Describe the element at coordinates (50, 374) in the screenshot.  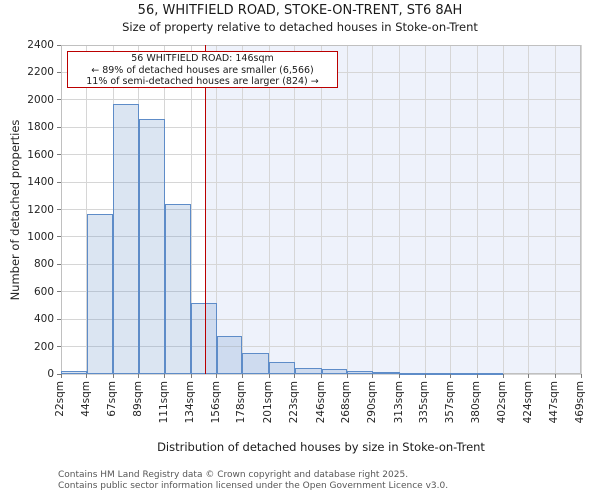
I see `y-tick-label: 0` at that location.